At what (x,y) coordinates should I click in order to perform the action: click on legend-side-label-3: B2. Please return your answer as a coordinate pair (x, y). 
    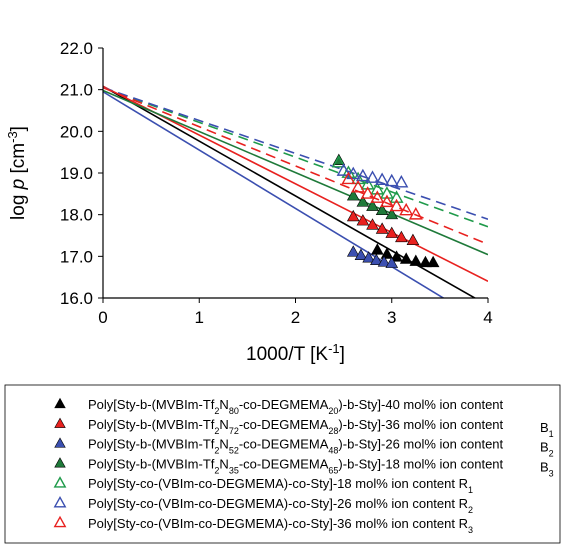
    Looking at the image, I should click on (547, 449).